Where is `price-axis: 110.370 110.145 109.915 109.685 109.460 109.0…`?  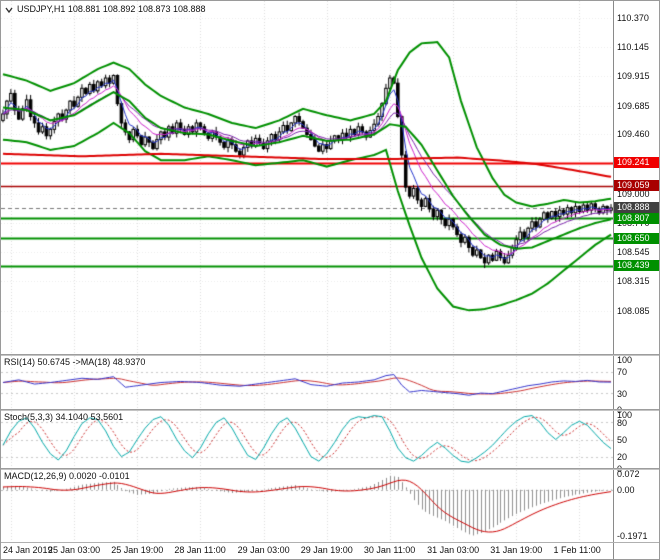 price-axis: 110.370 110.145 109.915 109.685 109.460 109.0… is located at coordinates (636, 280).